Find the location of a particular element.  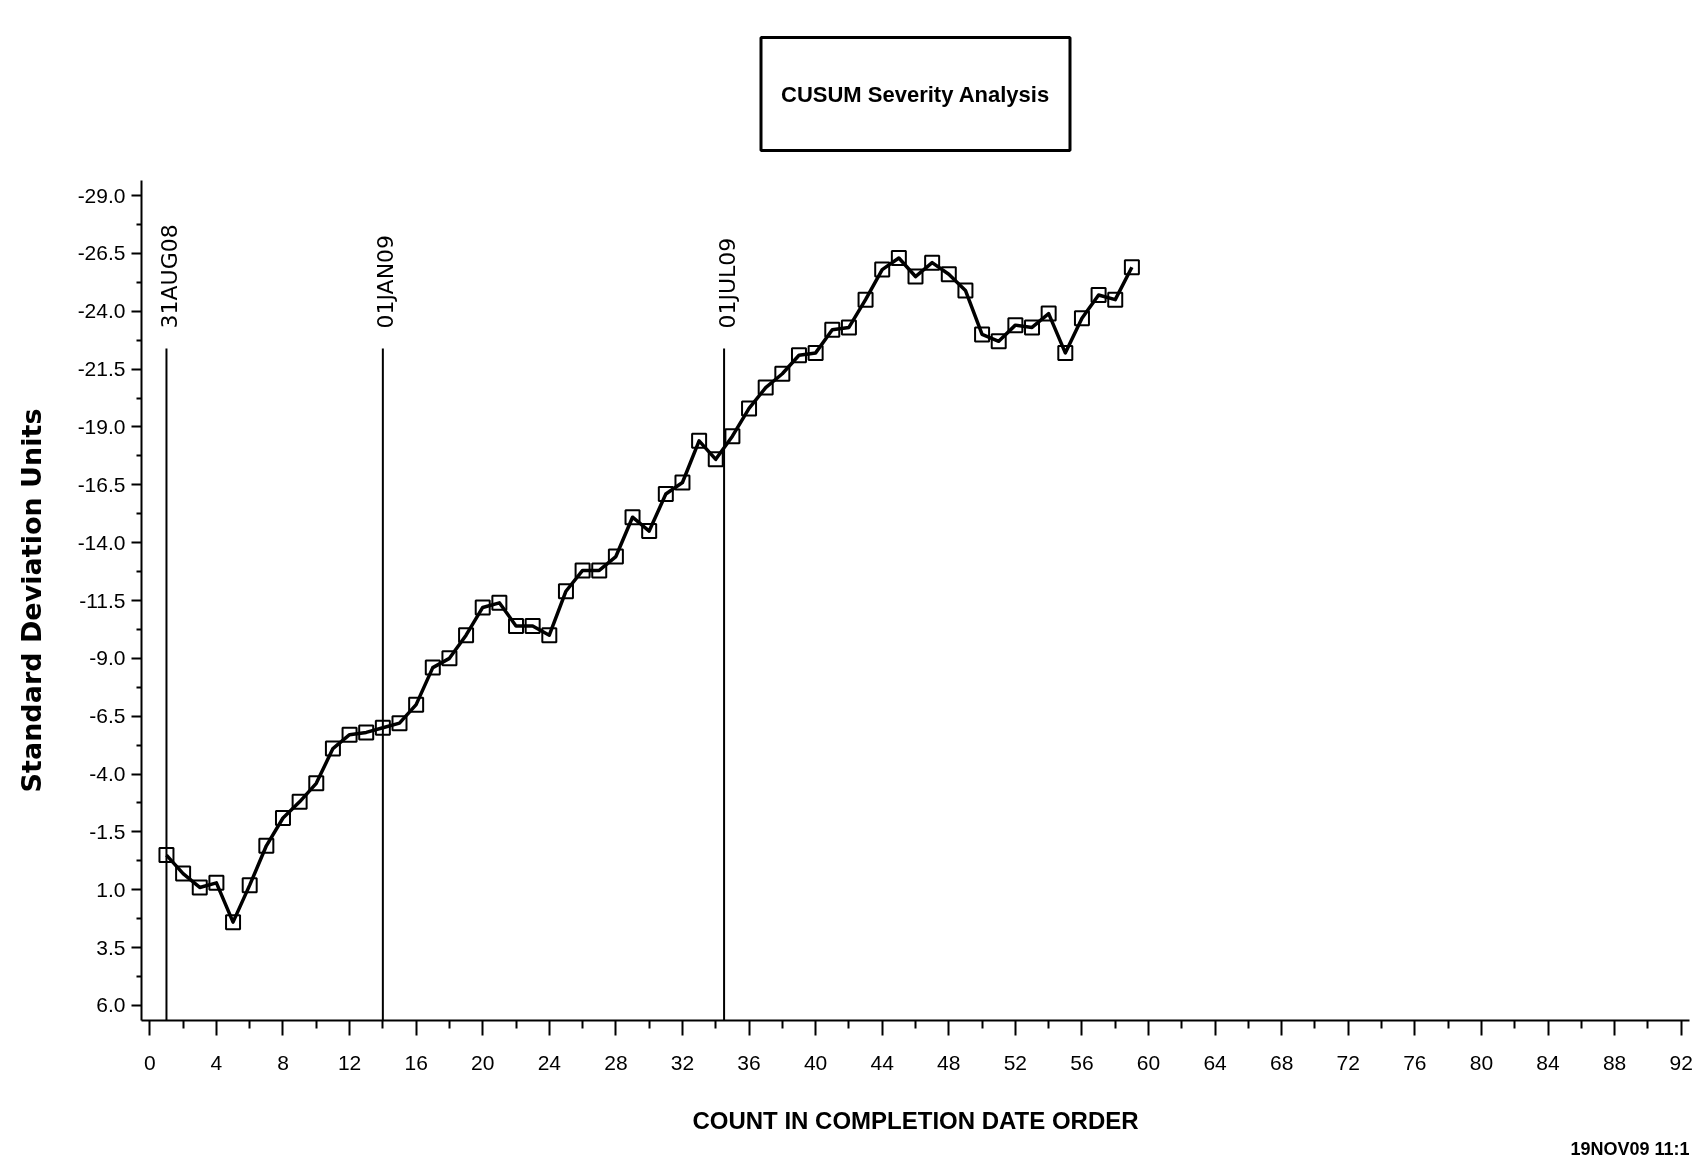

x-tick-label: 68 is located at coordinates (1282, 1062).